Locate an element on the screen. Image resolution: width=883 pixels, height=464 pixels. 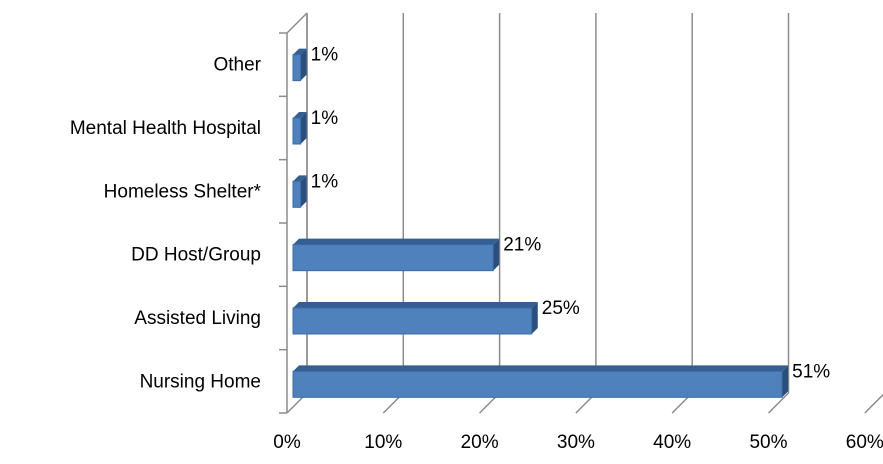
category-label: Assisted Living is located at coordinates (197, 318).